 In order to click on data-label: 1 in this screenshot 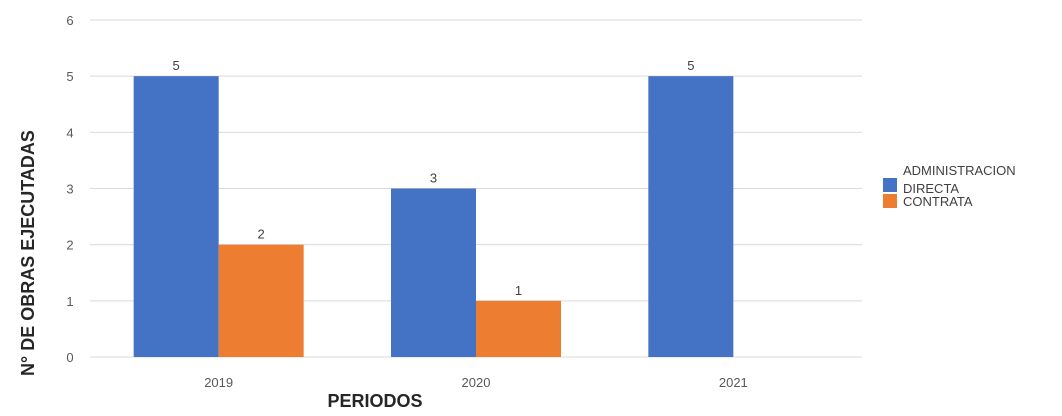, I will do `click(518, 290)`.